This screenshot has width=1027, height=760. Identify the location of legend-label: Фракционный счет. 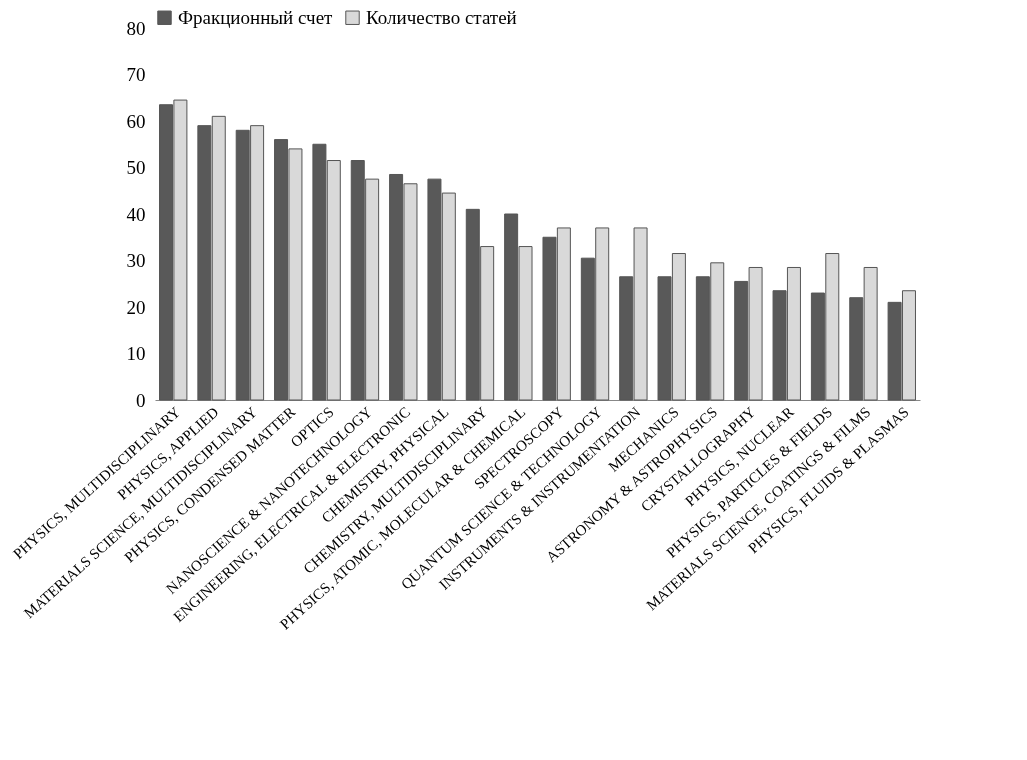
(256, 17).